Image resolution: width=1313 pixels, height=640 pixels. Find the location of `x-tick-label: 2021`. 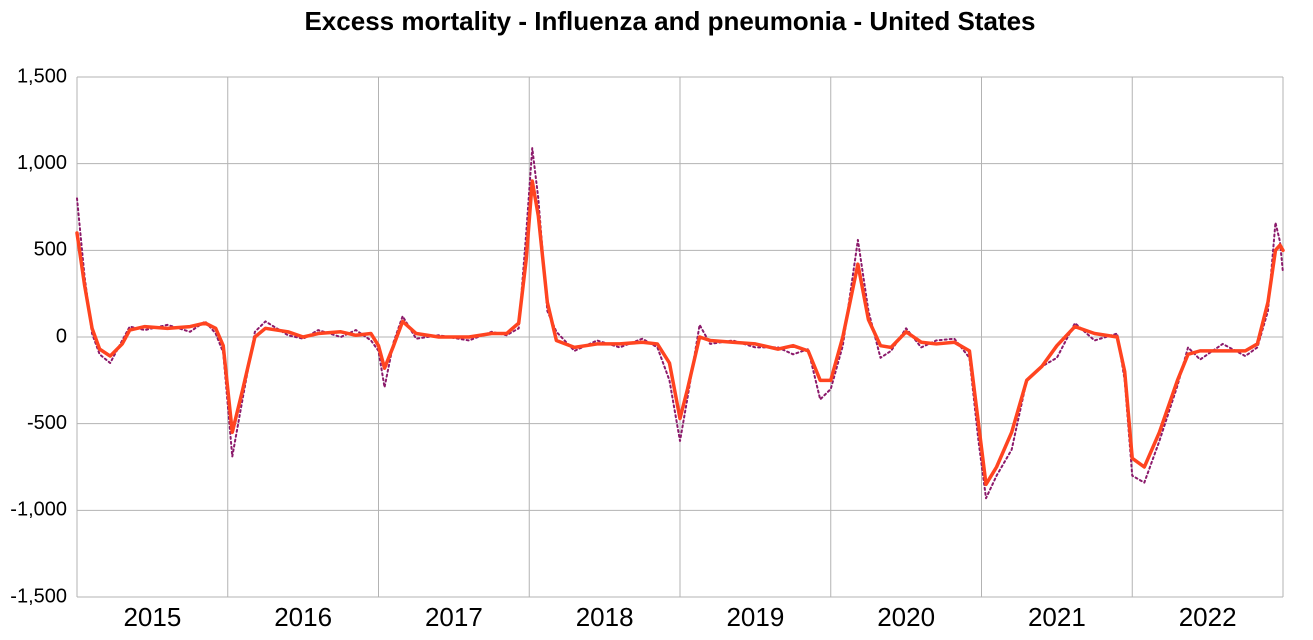

x-tick-label: 2021 is located at coordinates (1057, 617).